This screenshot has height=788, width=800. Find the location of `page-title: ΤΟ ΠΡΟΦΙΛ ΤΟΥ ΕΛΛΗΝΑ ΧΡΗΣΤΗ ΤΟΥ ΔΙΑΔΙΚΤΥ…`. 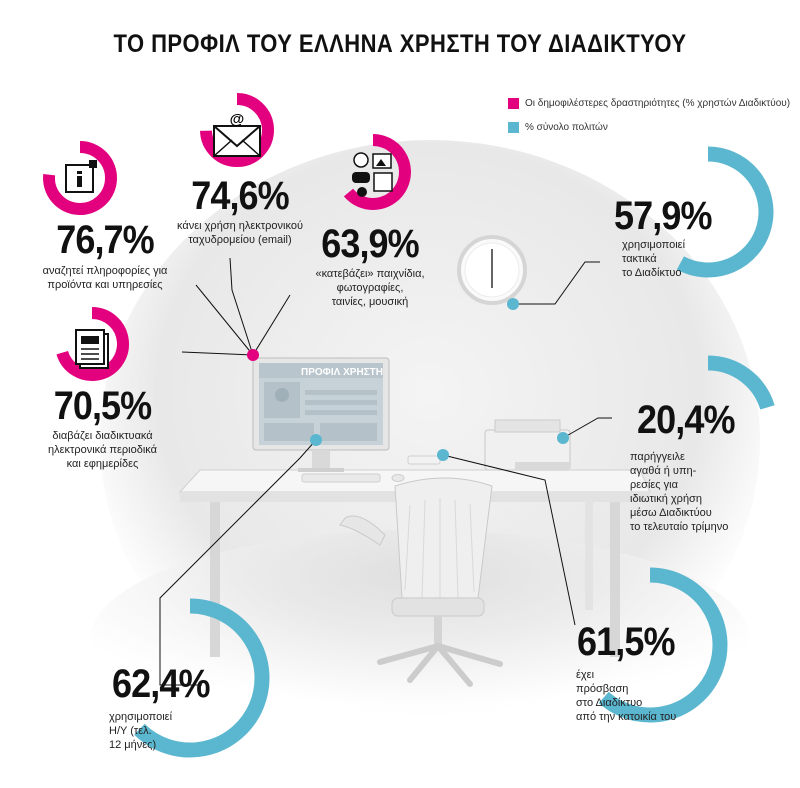

page-title: ΤΟ ΠΡΟΦΙΛ ΤΟΥ ΕΛΛΗΝΑ ΧΡΗΣΤΗ ΤΟΥ ΔΙΑΔΙΚΤΥ… is located at coordinates (400, 44).